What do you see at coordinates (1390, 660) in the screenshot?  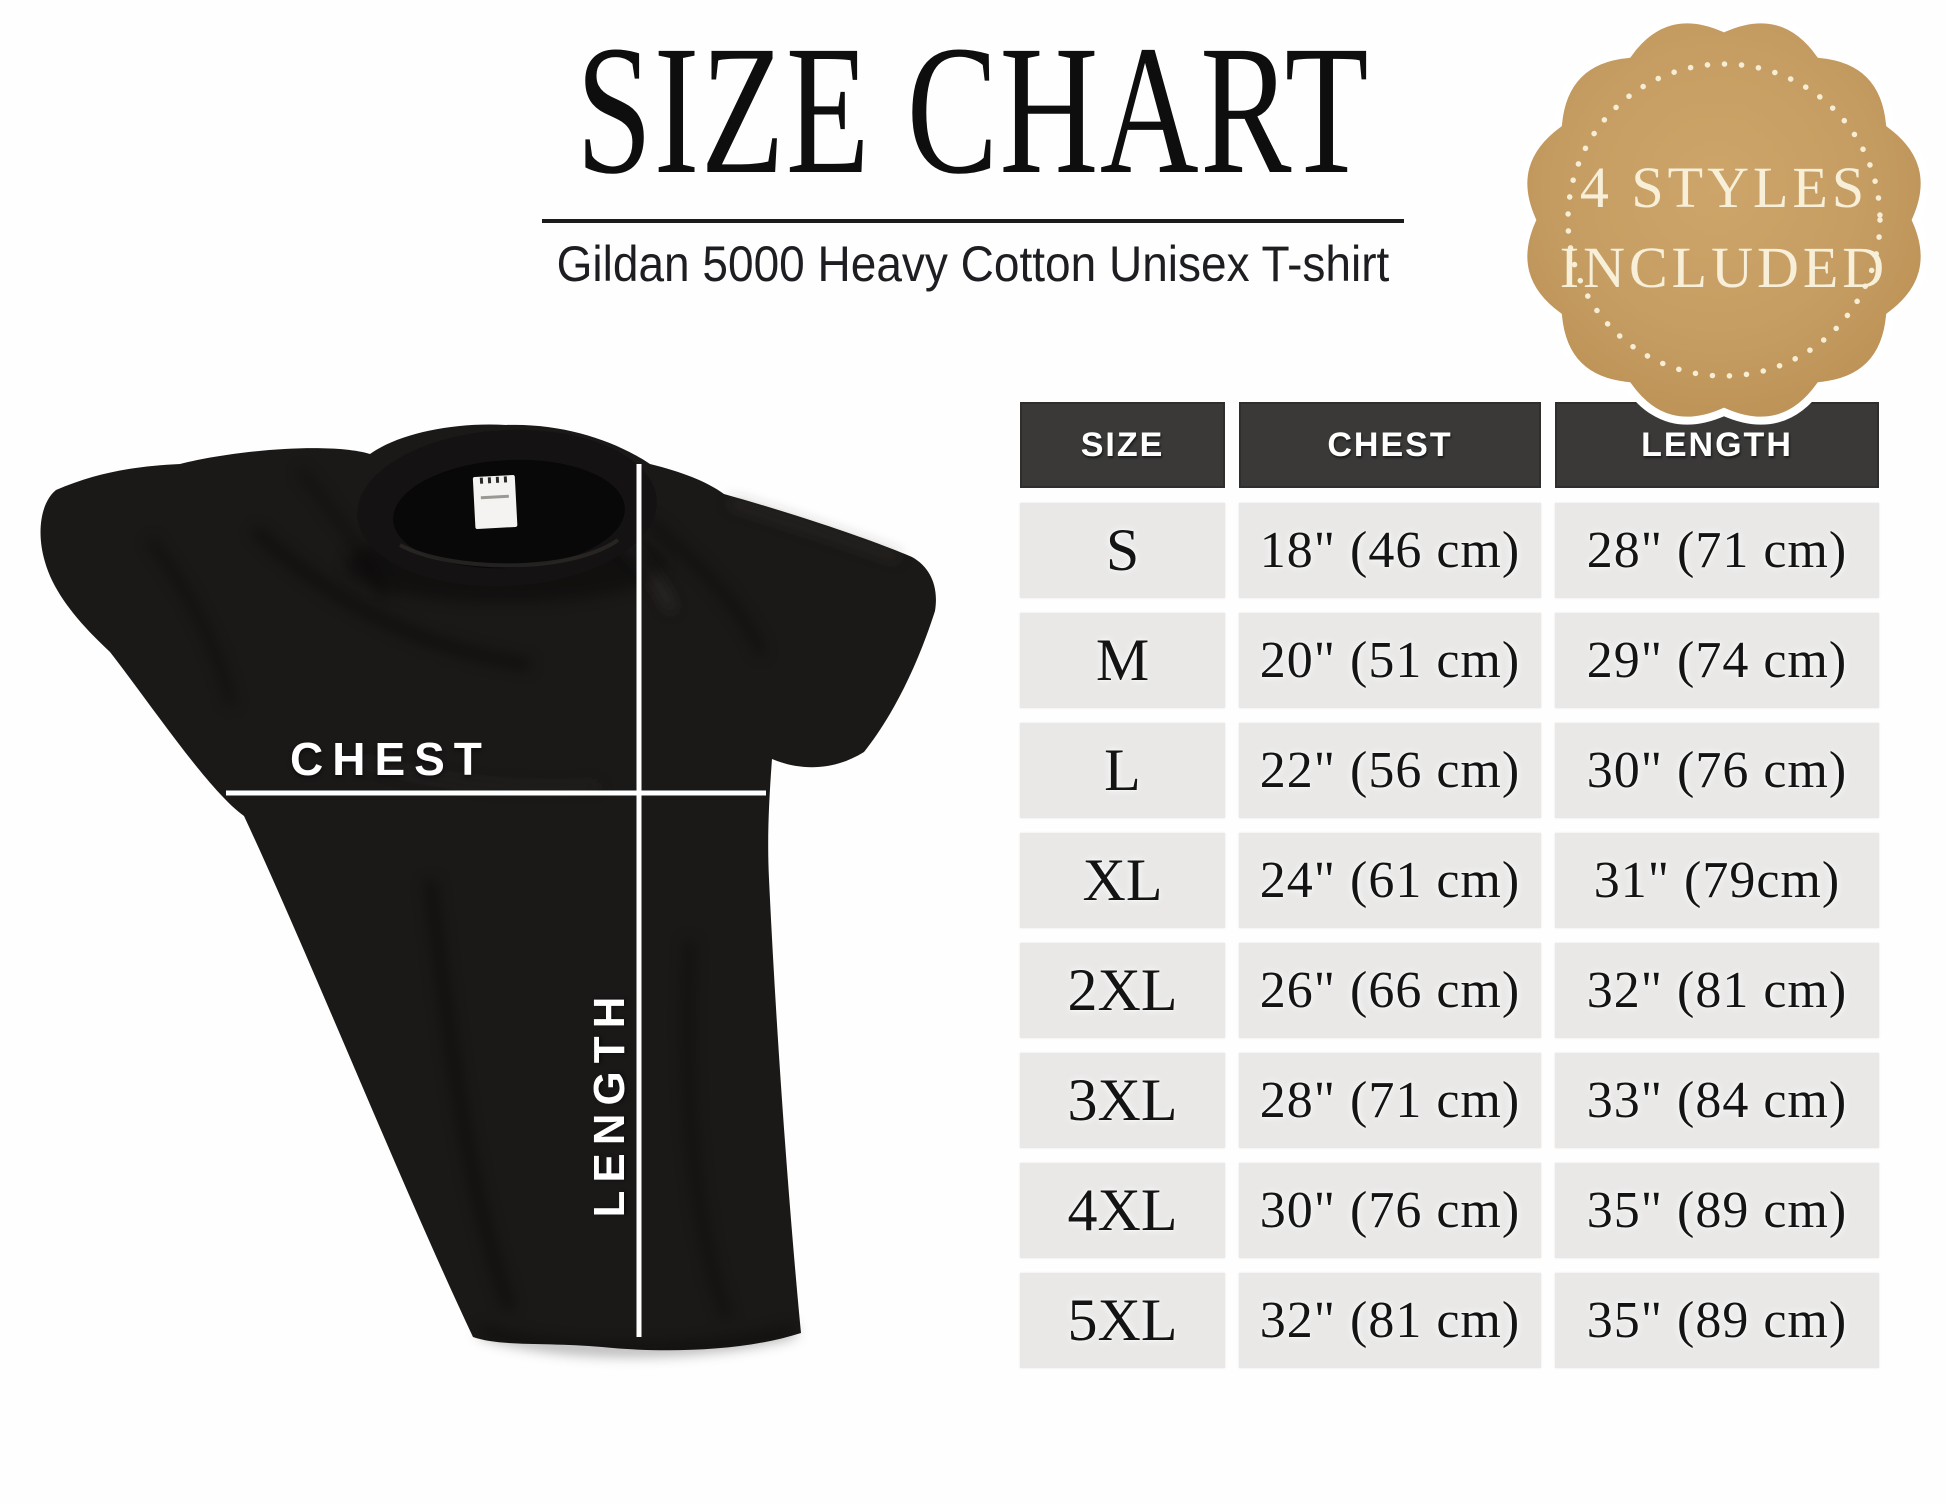 I see `row-m-chest: 20" (51 cm)` at bounding box center [1390, 660].